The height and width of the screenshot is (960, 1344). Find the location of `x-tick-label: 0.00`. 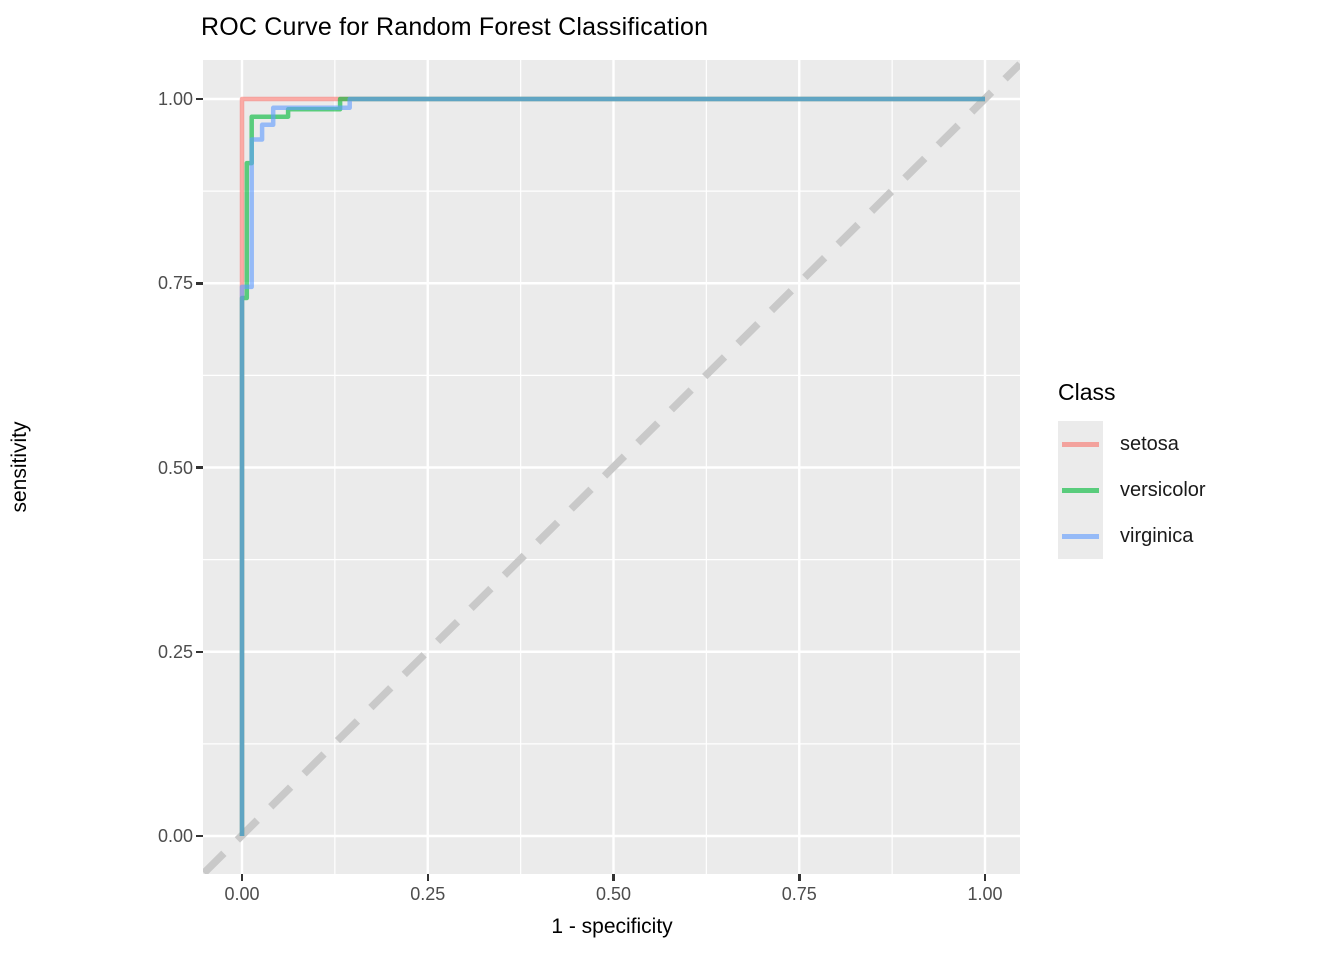

x-tick-label: 0.00 is located at coordinates (242, 894).